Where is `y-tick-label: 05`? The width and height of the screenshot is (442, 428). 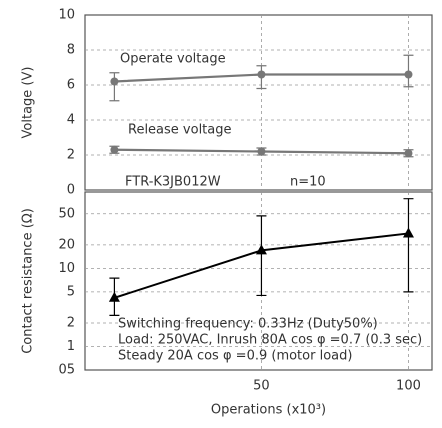
y-tick-label: 05 is located at coordinates (66, 370).